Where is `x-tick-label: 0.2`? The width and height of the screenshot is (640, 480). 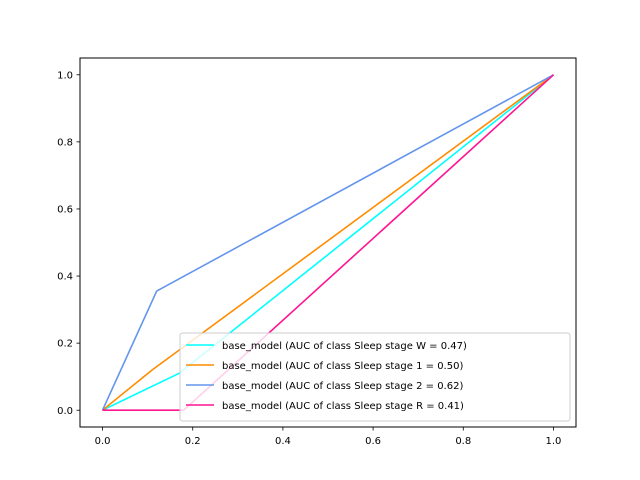 x-tick-label: 0.2 is located at coordinates (193, 441).